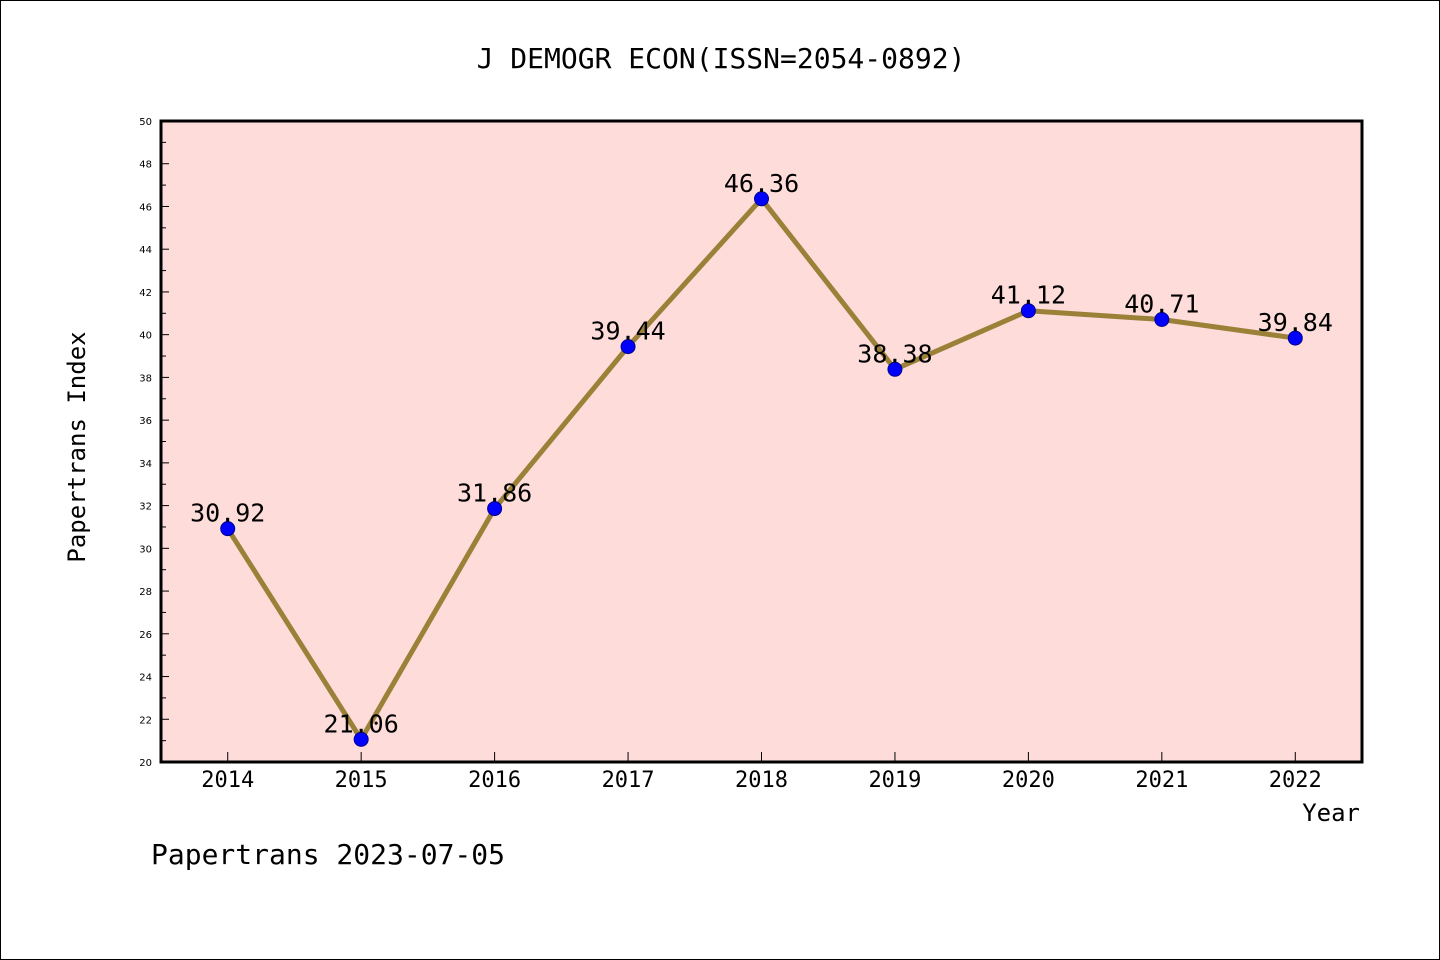 Image resolution: width=1440 pixels, height=960 pixels. Describe the element at coordinates (145, 207) in the screenshot. I see `y-tick-label: 46` at that location.